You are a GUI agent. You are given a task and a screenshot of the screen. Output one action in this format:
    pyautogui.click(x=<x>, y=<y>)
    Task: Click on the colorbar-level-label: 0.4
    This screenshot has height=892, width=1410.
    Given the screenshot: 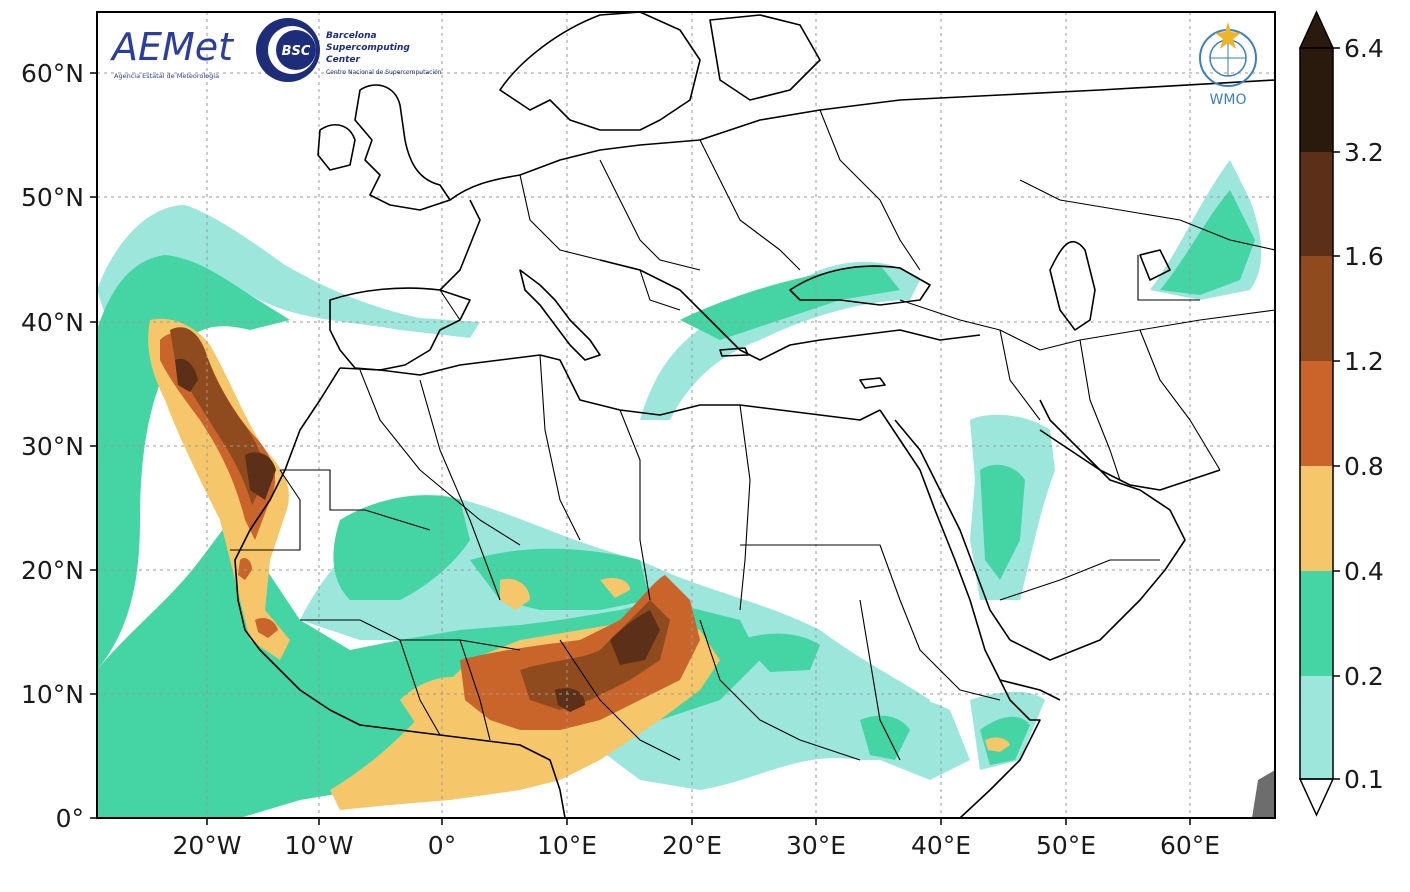 What is the action you would take?
    pyautogui.click(x=1364, y=571)
    